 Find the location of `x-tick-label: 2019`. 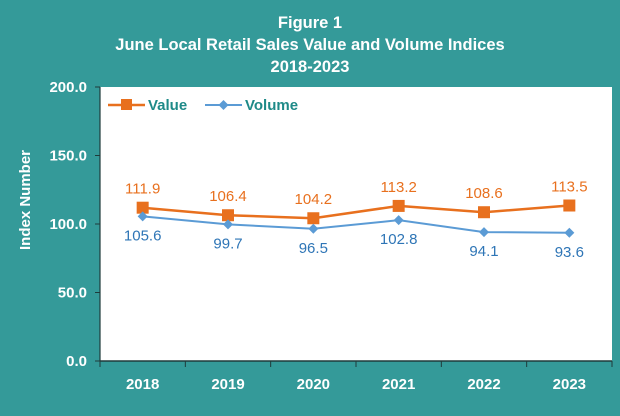

x-tick-label: 2019 is located at coordinates (227, 384).